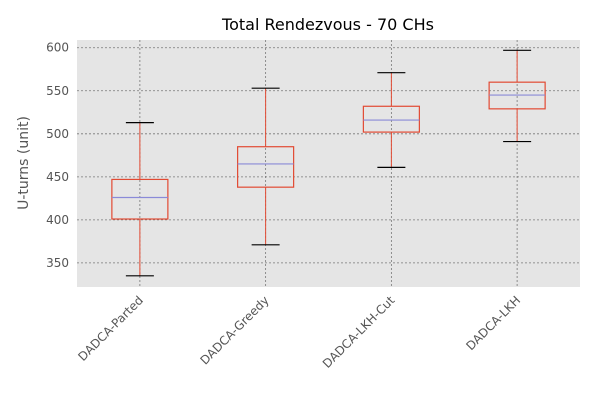  Describe the element at coordinates (57, 91) in the screenshot. I see `y-tick-label: 550` at that location.